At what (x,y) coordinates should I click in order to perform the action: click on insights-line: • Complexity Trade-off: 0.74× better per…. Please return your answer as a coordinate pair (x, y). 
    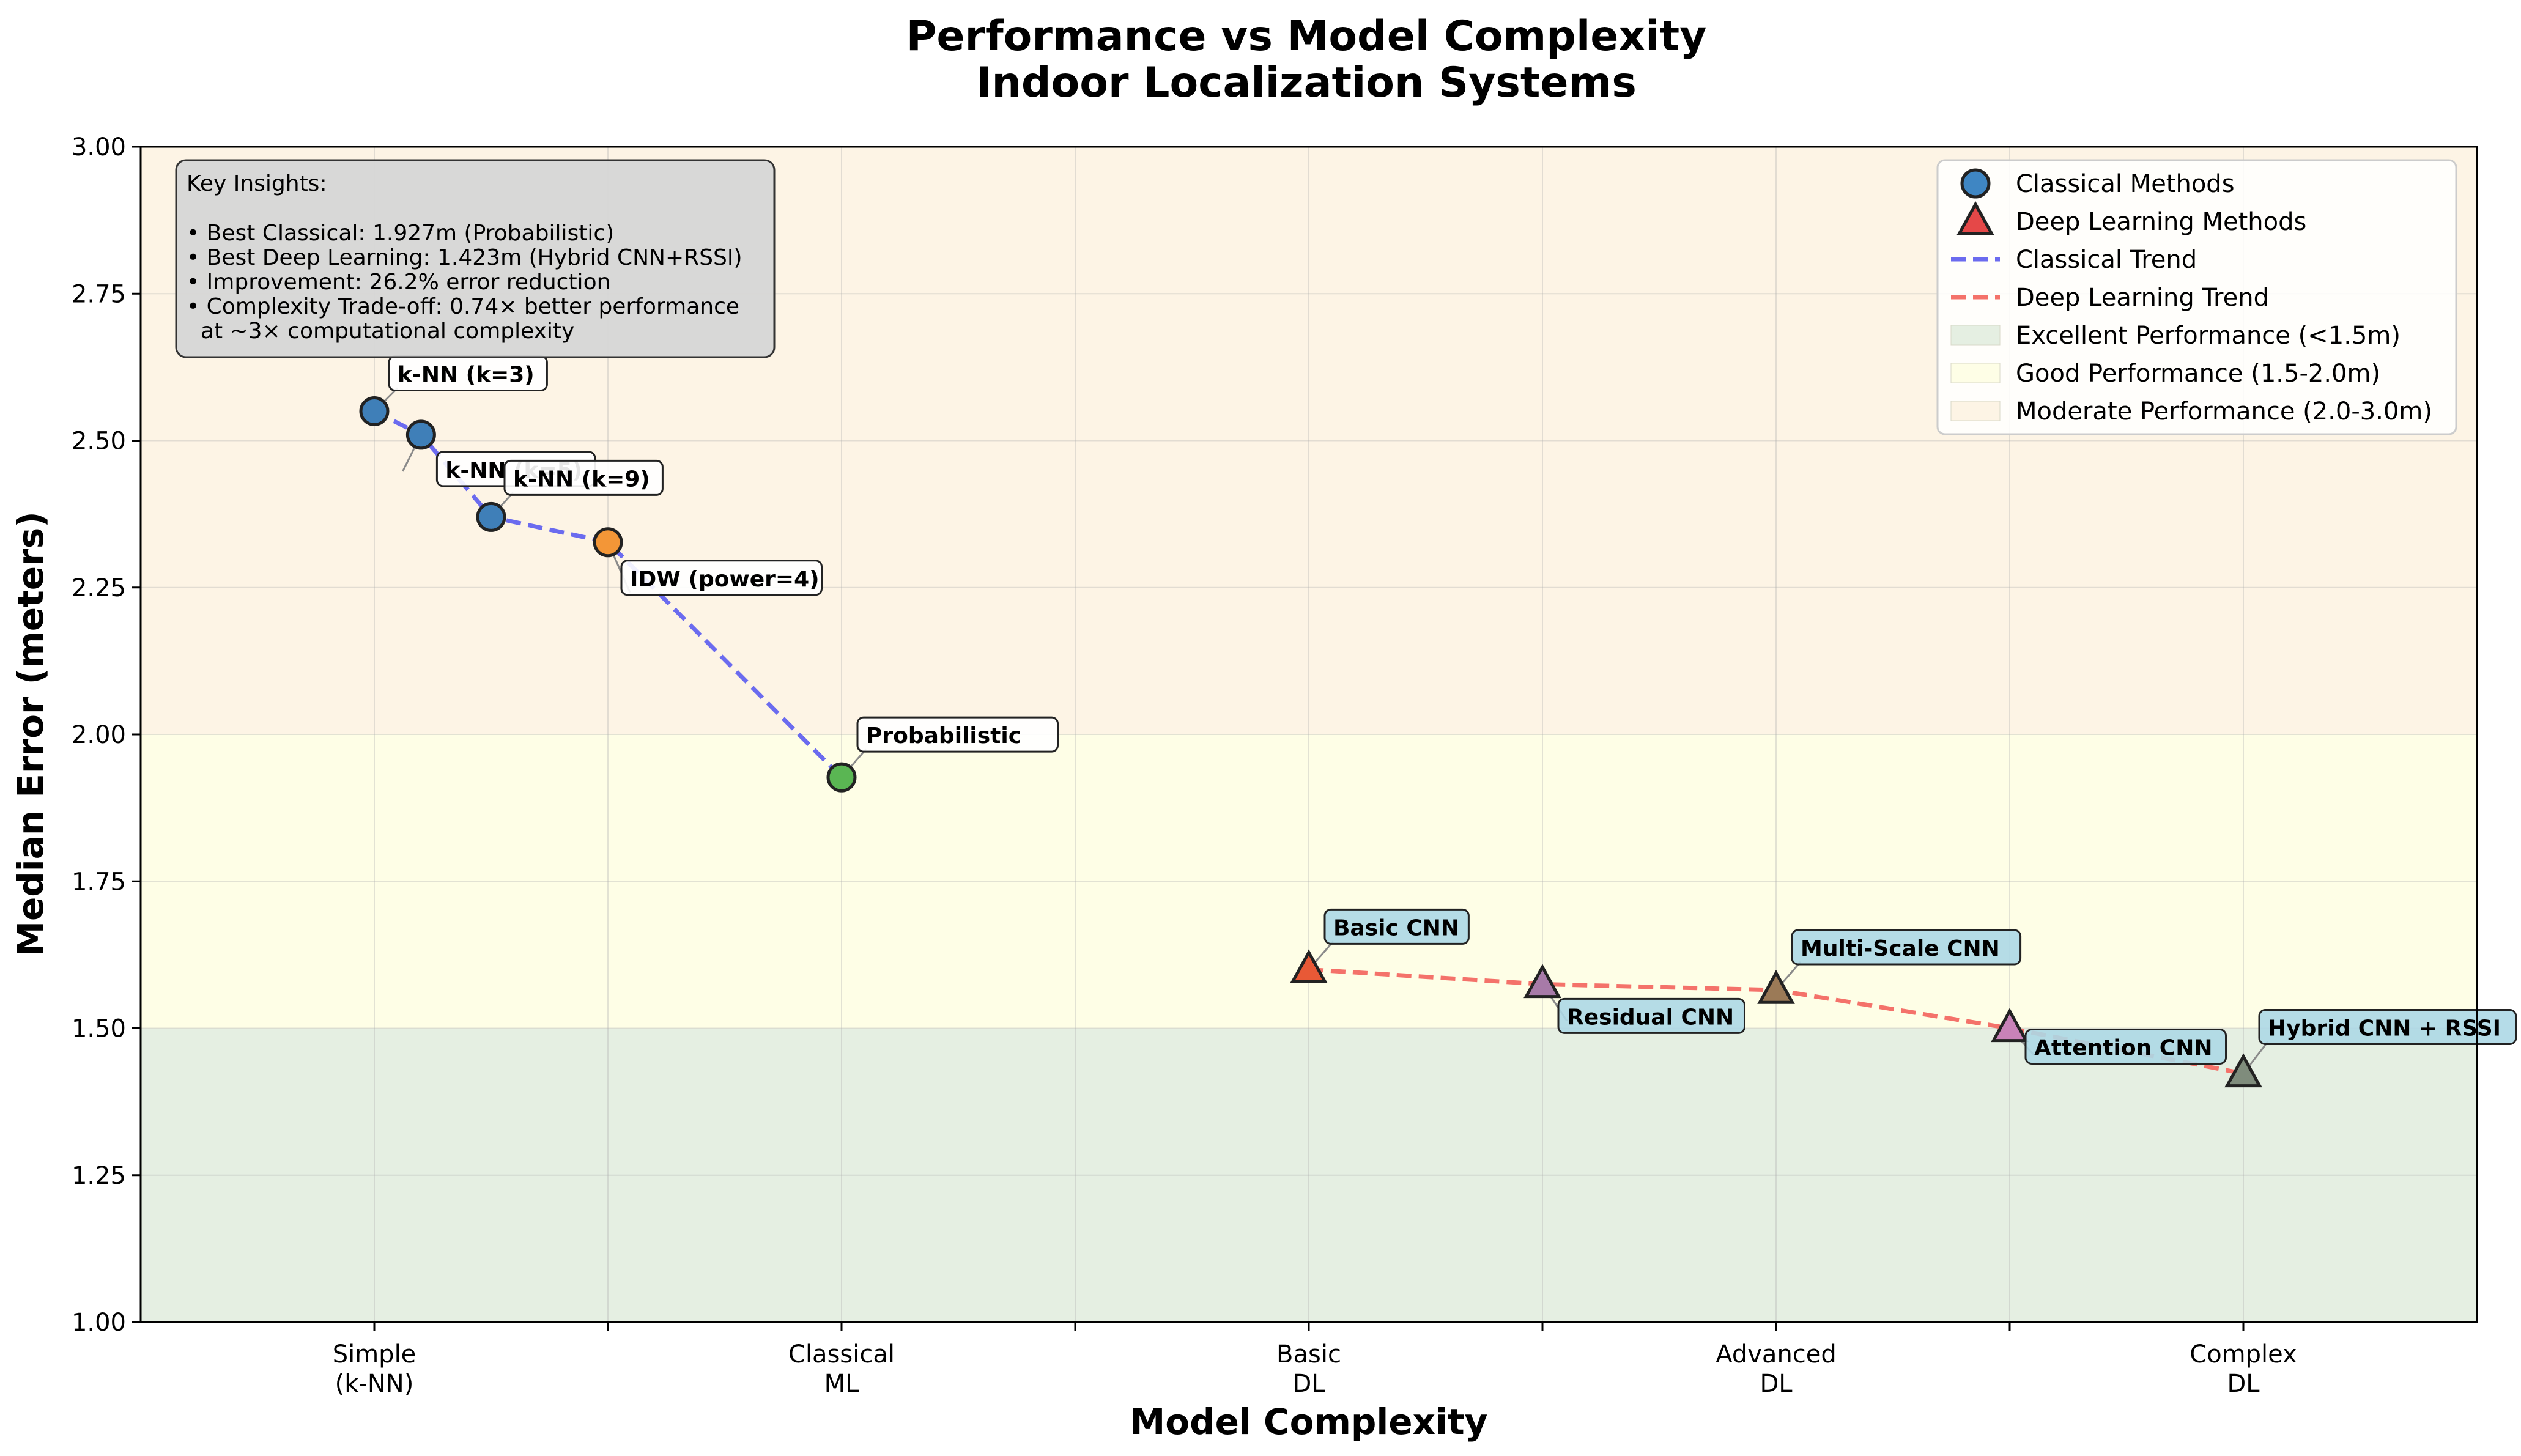
    Looking at the image, I should click on (463, 306).